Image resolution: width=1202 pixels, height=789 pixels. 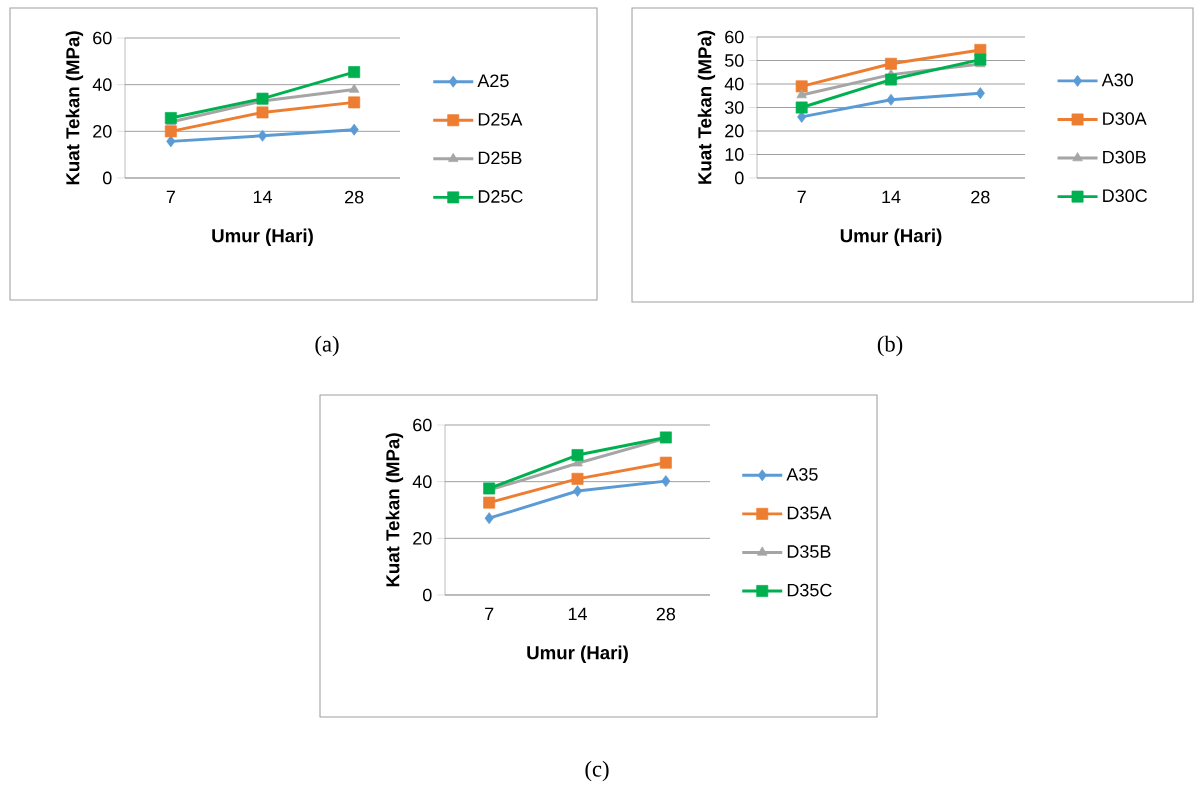 What do you see at coordinates (500, 158) in the screenshot?
I see `legend-label: D25B` at bounding box center [500, 158].